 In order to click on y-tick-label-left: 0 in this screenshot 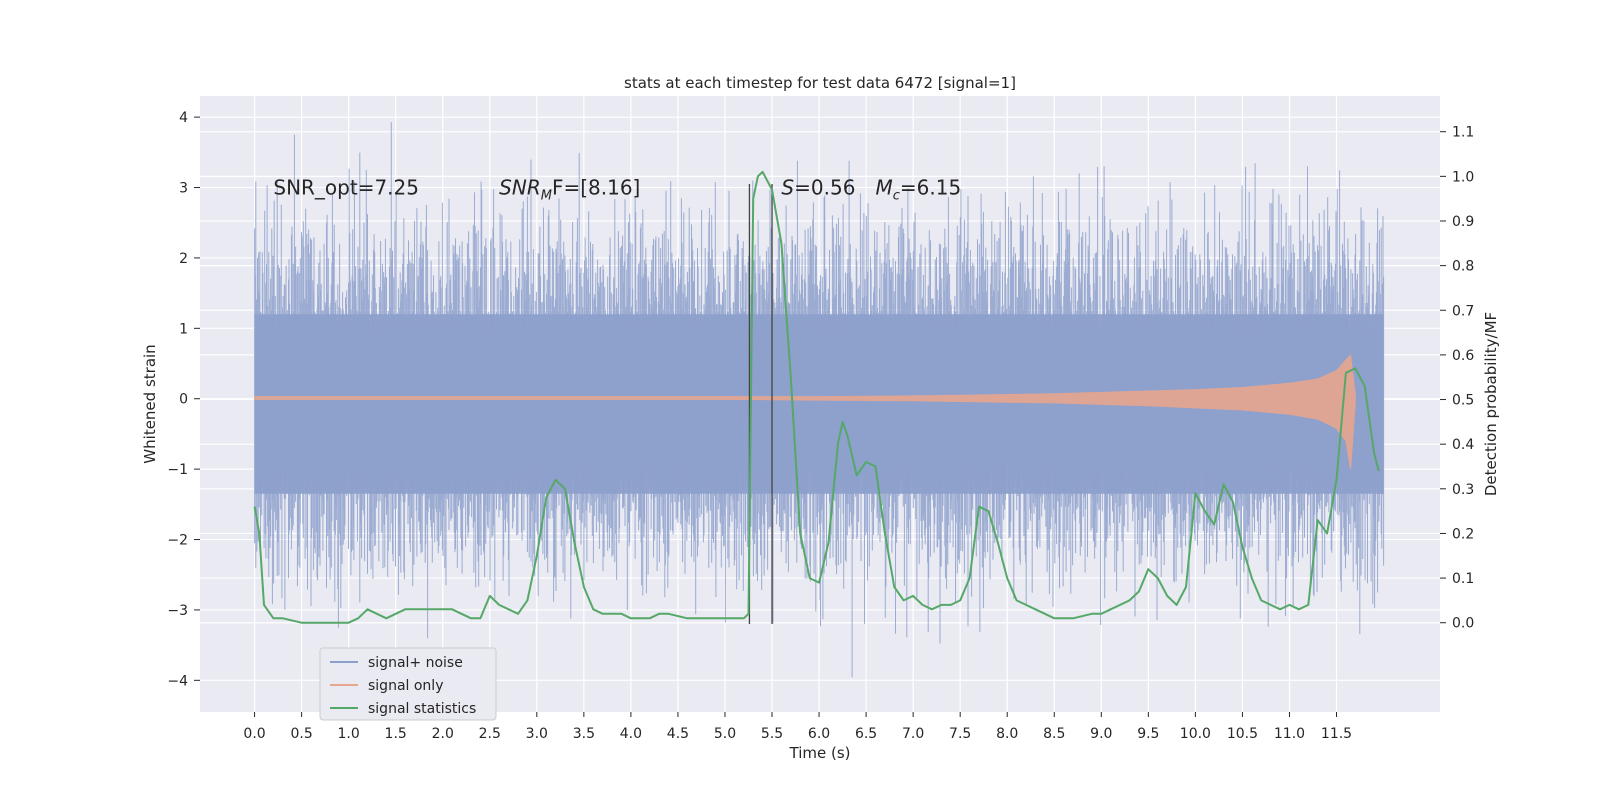, I will do `click(183, 400)`.